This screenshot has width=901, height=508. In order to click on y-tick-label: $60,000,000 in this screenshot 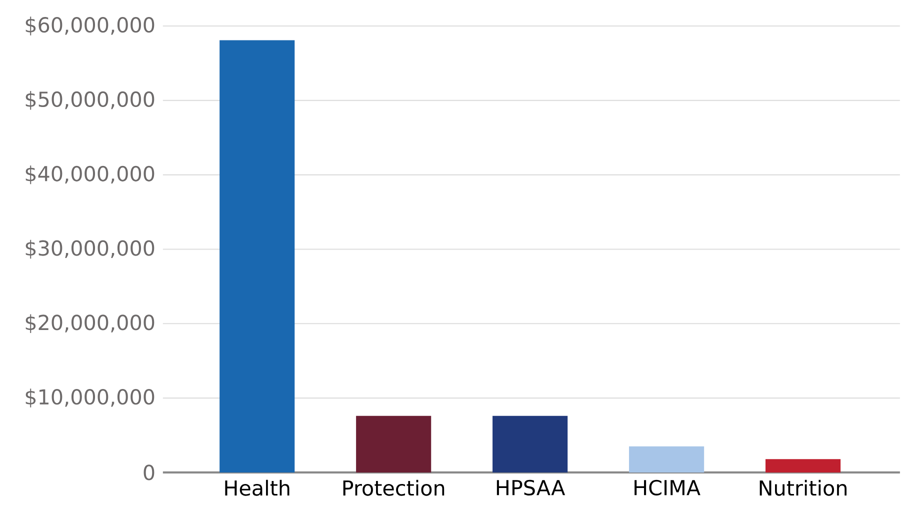, I will do `click(90, 26)`.